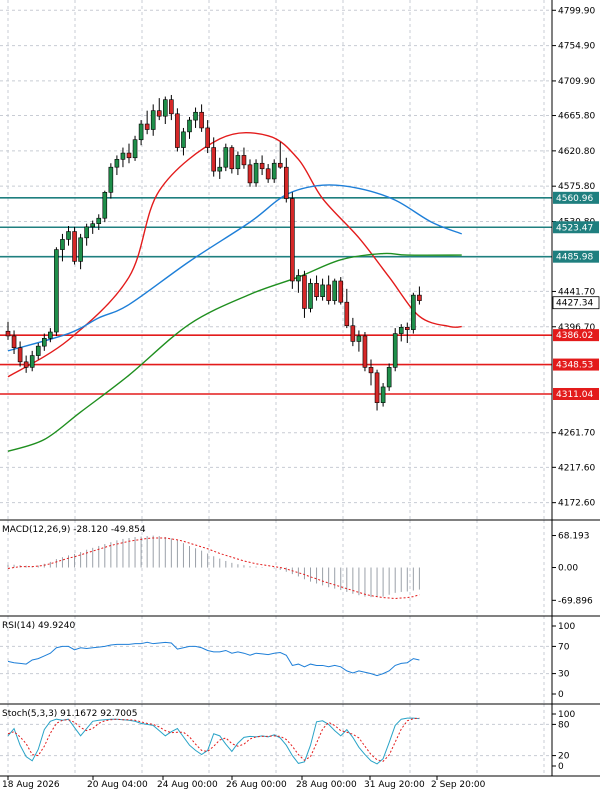 This screenshot has height=790, width=600. What do you see at coordinates (564, 675) in the screenshot?
I see `rsi-tick-label: 30` at bounding box center [564, 675].